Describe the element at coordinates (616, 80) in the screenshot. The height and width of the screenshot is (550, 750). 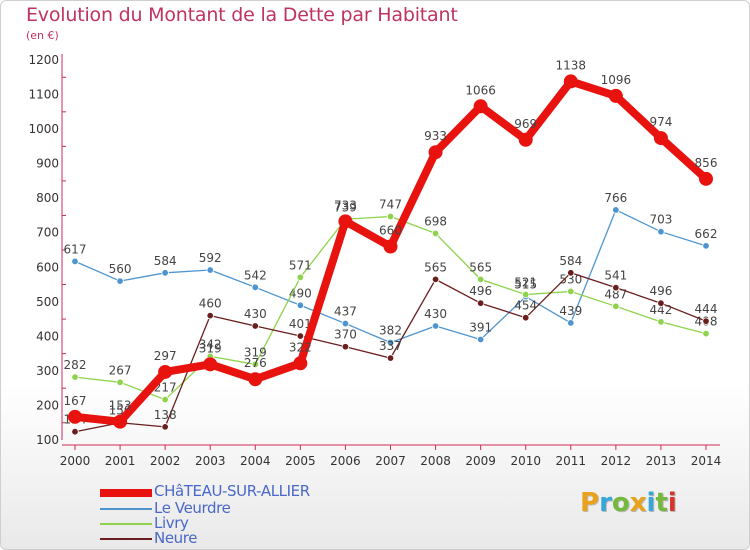
I see `data-label: 1096` at that location.